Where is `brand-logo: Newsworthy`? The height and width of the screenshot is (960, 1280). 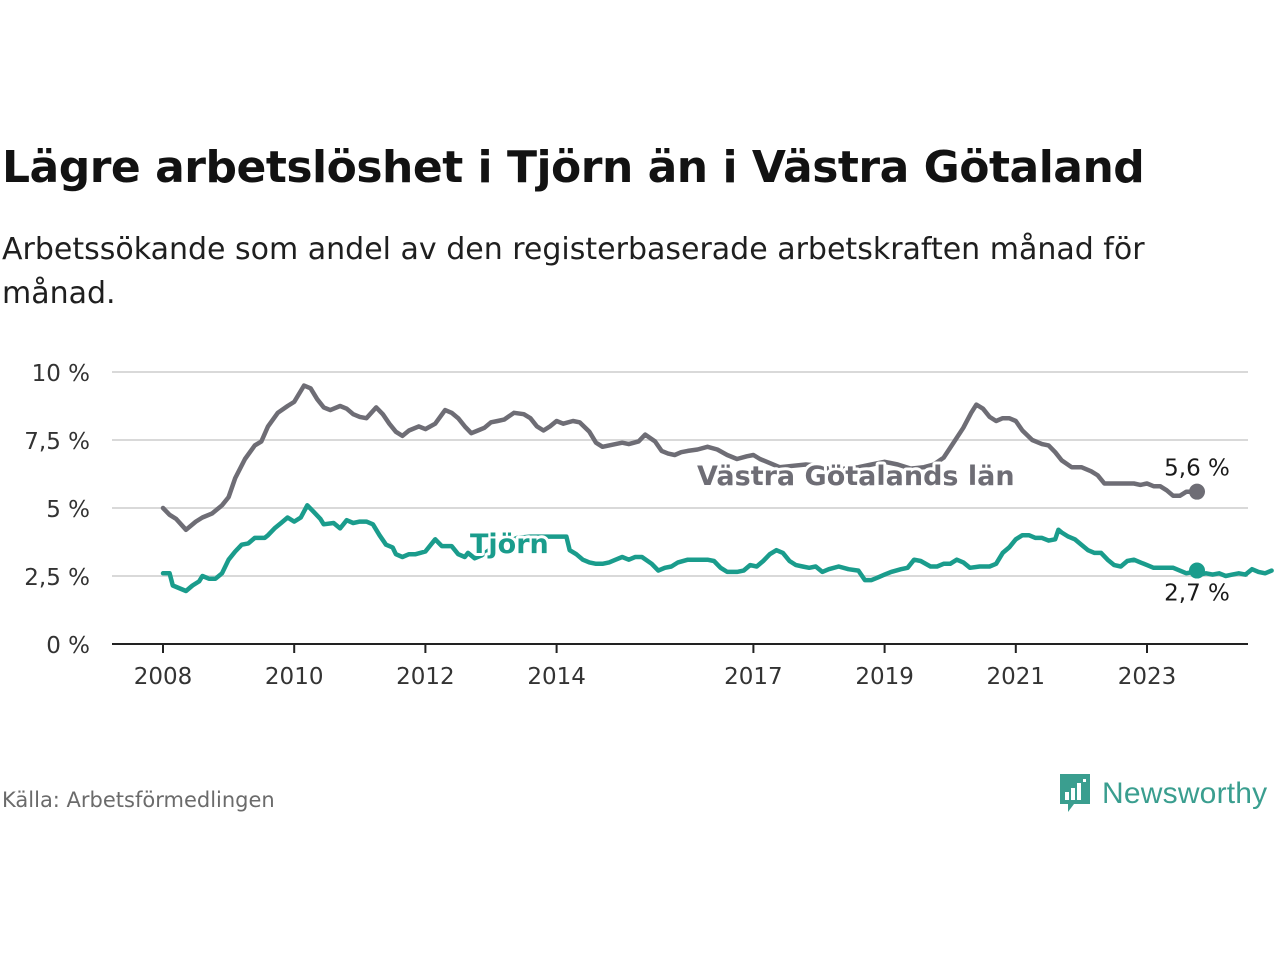 brand-logo: Newsworthy is located at coordinates (1162, 794).